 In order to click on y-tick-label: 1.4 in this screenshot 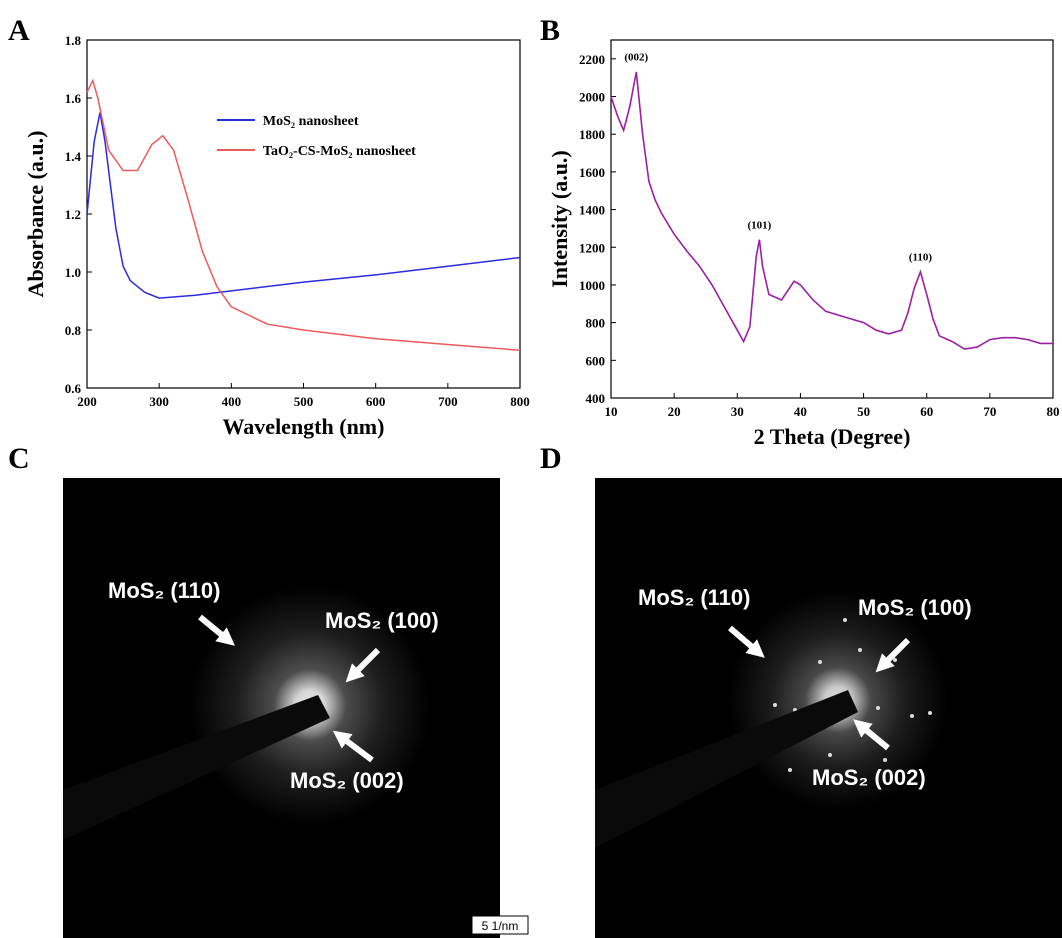, I will do `click(73, 156)`.